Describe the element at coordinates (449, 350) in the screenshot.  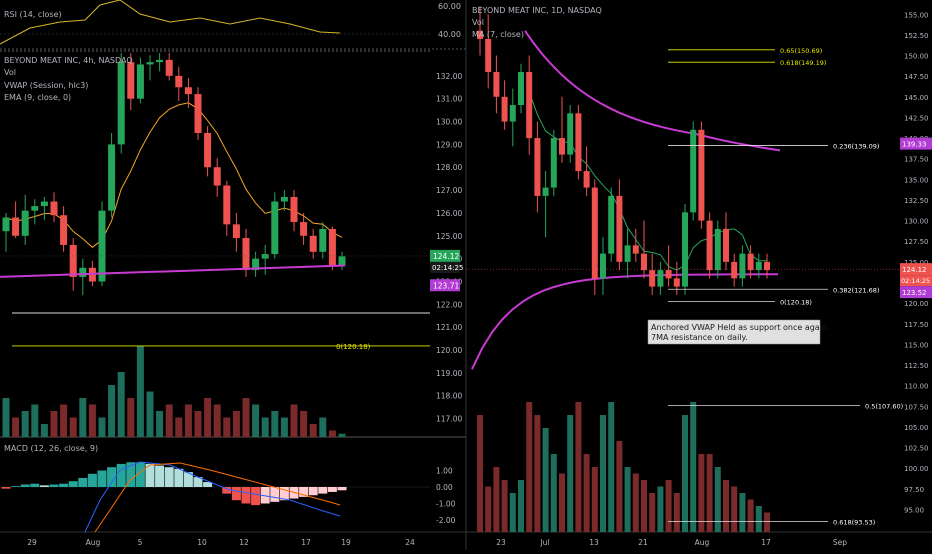
I see `left-price-tick: 120.00` at that location.